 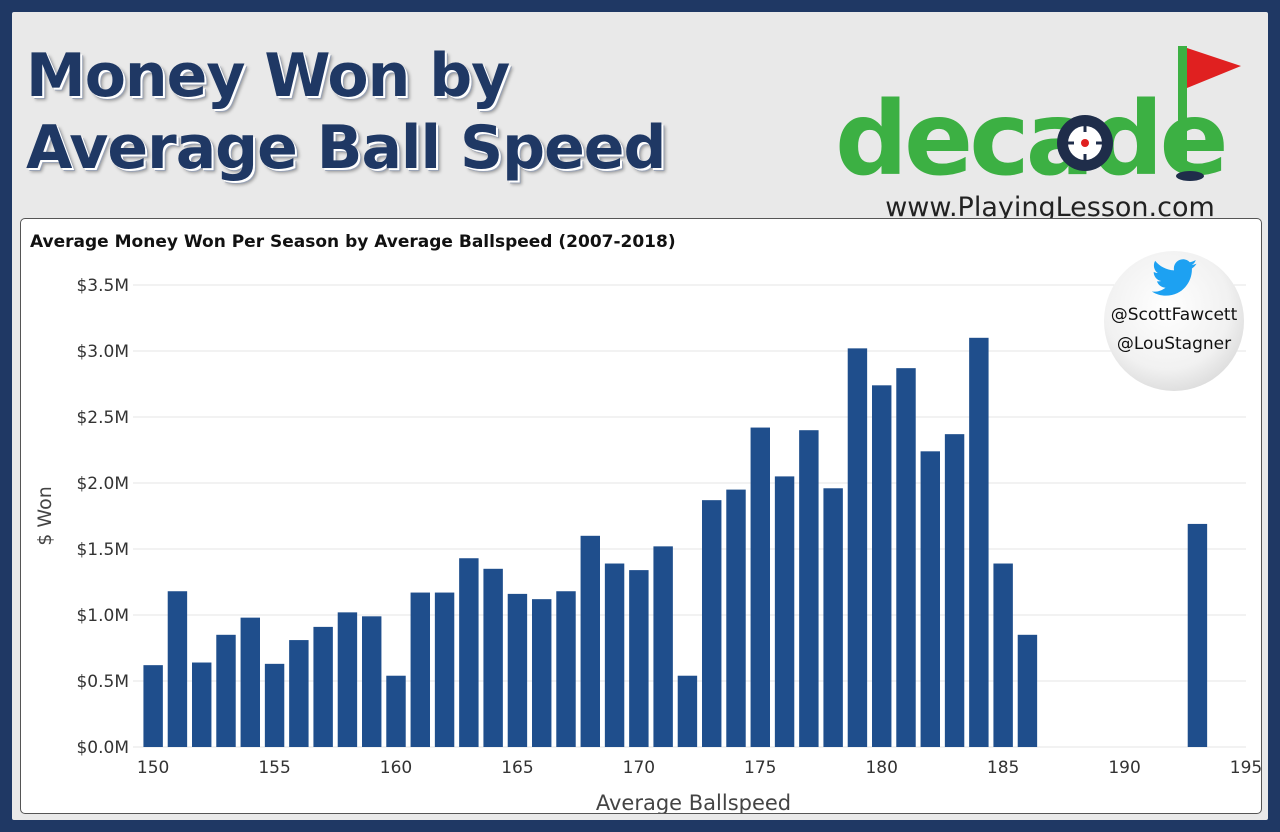 I want to click on x-axis-label: Average Ballspeed, so click(x=693, y=802).